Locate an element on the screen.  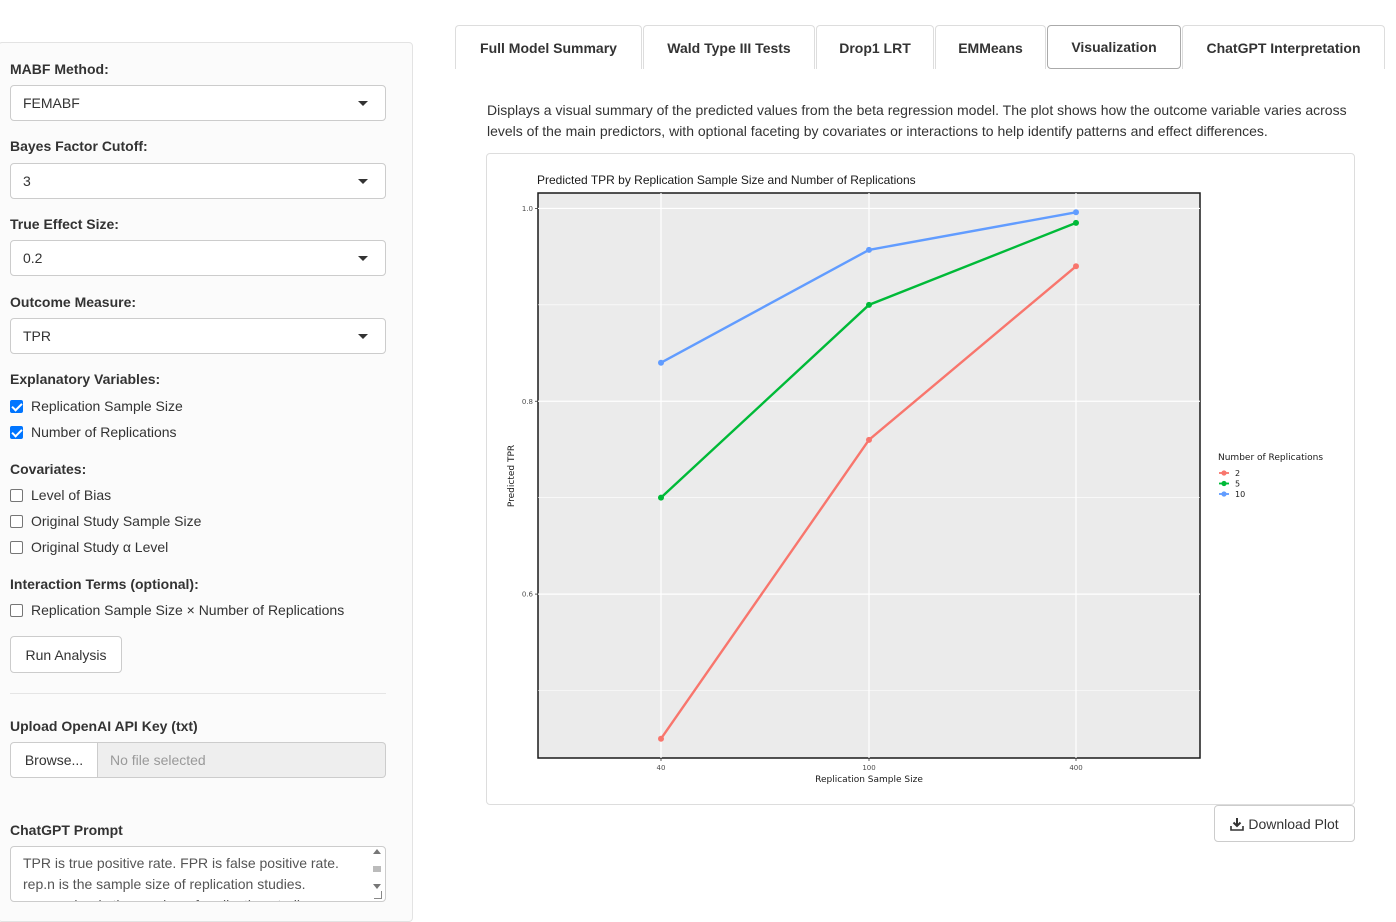
checkbox-replication-sample-size: Replication Sample Size is located at coordinates (96, 406).